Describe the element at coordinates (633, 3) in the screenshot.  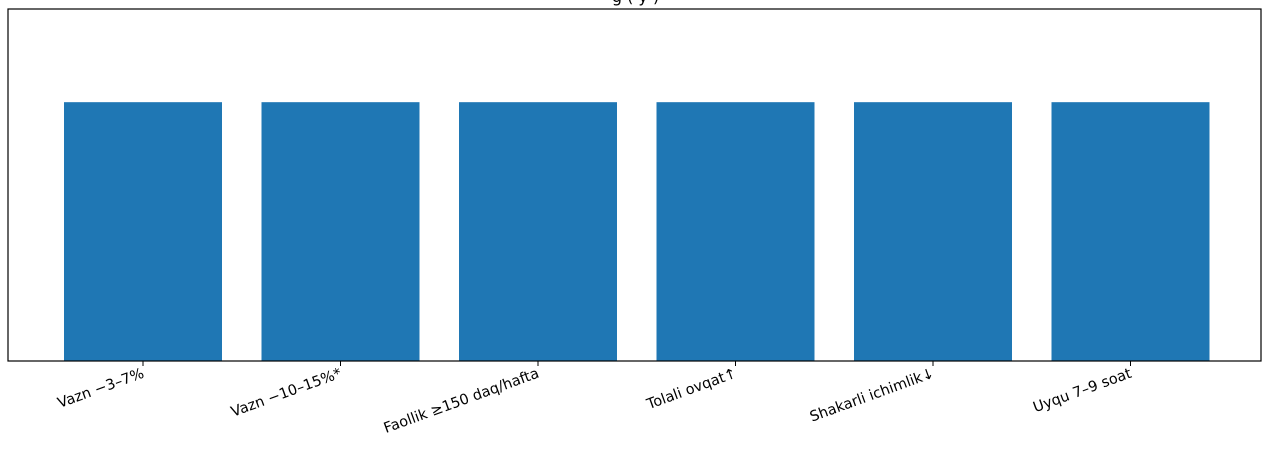
I see `chart-title: g ( y )` at that location.